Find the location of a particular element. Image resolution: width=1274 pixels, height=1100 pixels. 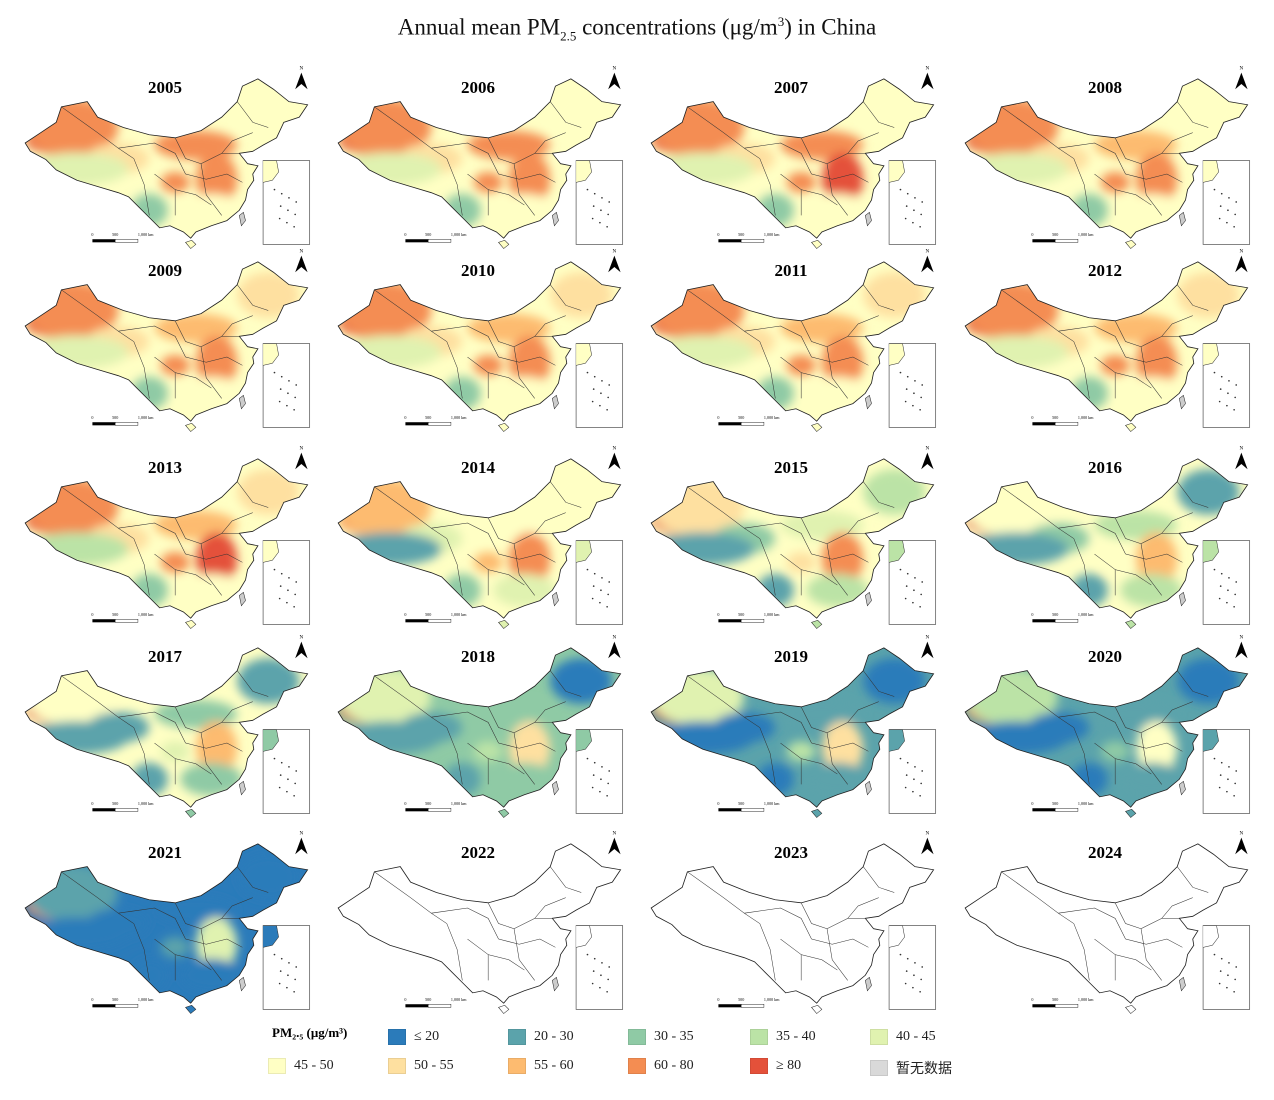

map-panel: N 0 500 1,000 km 2012 is located at coordinates (1110, 340).